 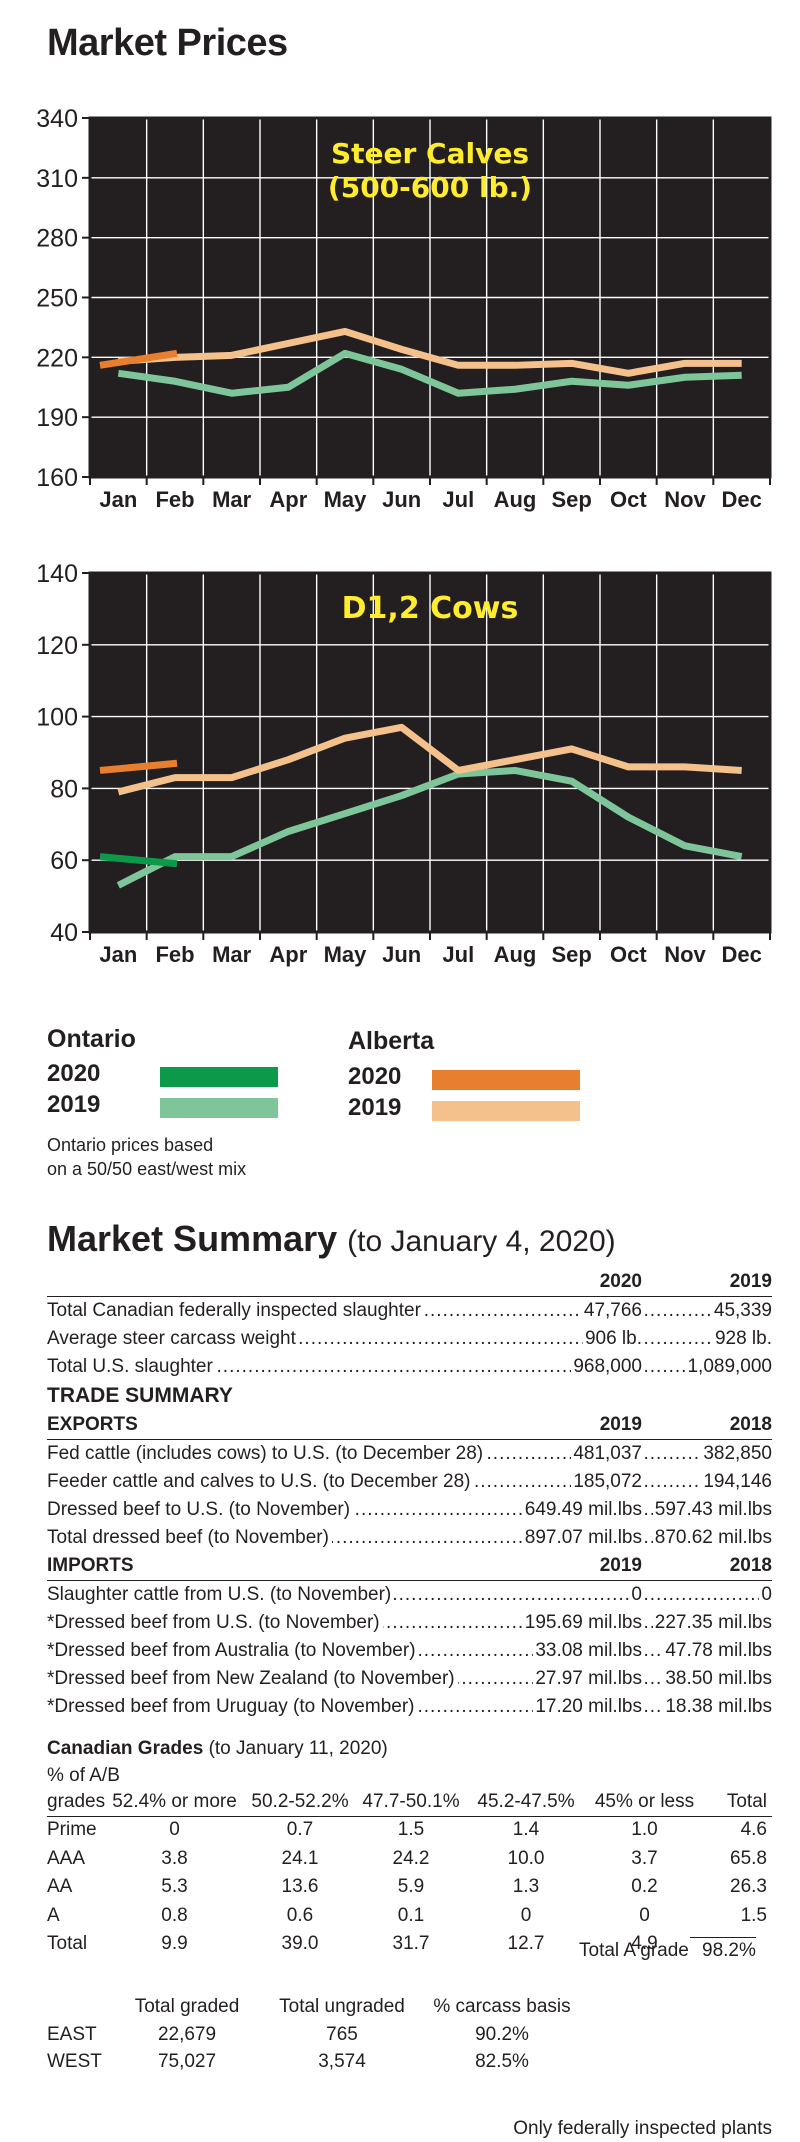 What do you see at coordinates (147, 1169) in the screenshot?
I see `legend-note-line2: on a 50/50 east/west mix` at bounding box center [147, 1169].